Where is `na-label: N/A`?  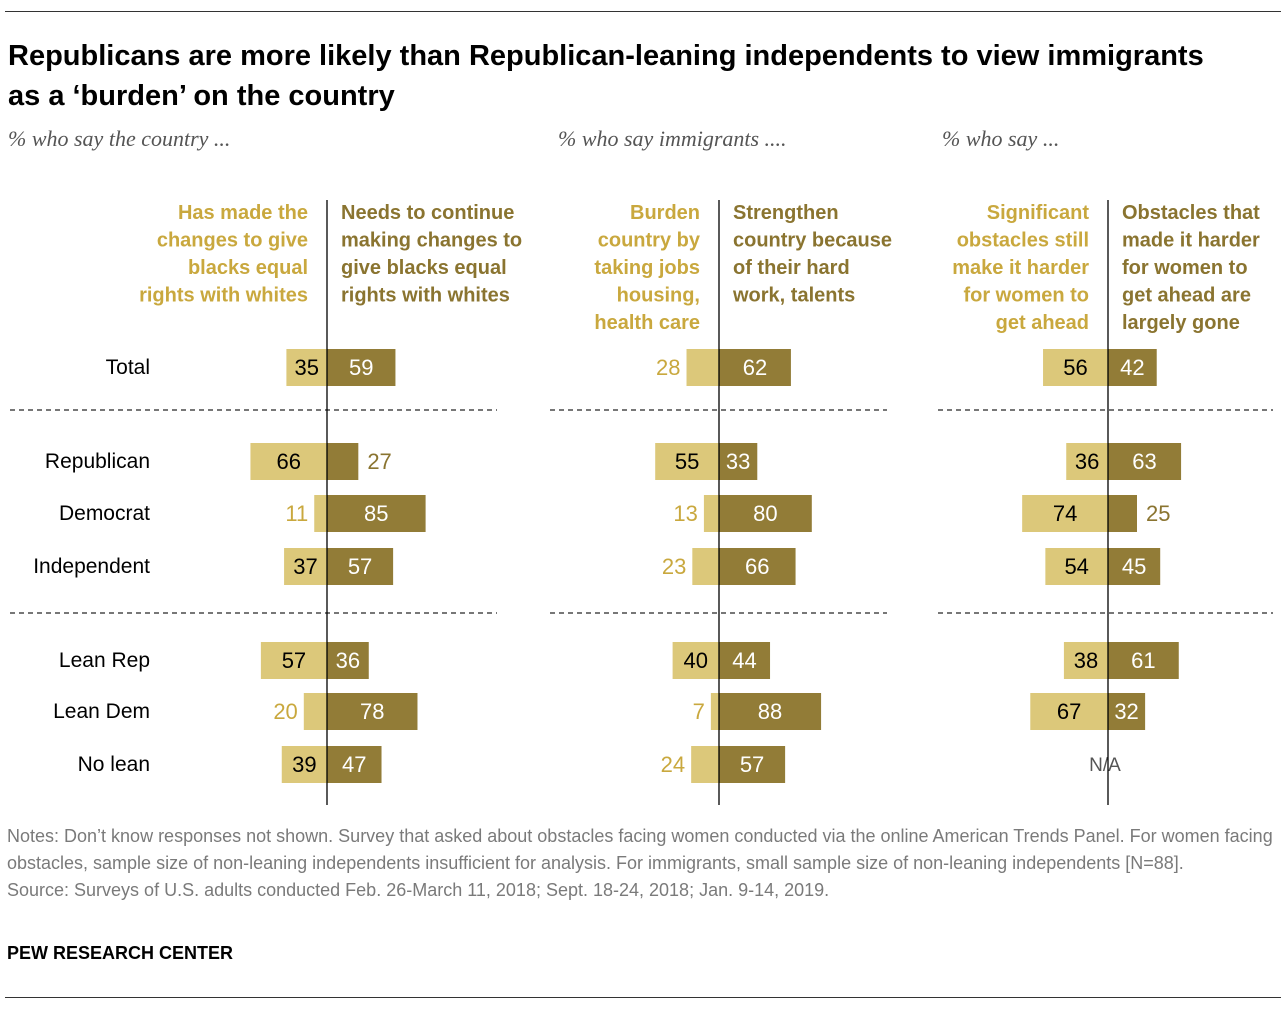
na-label: N/A is located at coordinates (1105, 765).